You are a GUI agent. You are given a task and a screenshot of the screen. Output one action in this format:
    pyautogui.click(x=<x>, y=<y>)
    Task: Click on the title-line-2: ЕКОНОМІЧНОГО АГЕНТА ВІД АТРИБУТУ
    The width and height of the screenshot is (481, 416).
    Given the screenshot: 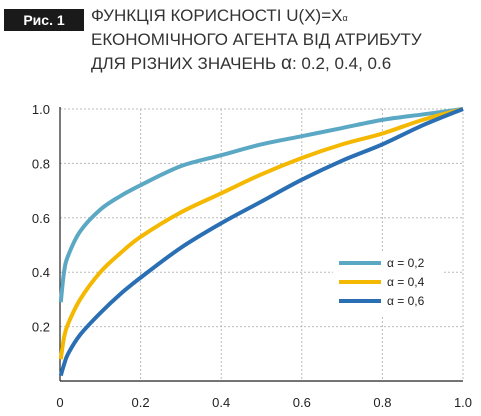 What is the action you would take?
    pyautogui.click(x=256, y=39)
    